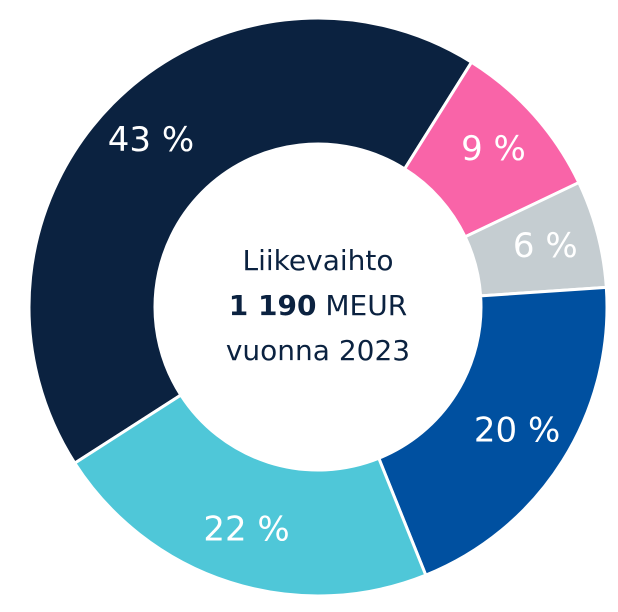 The width and height of the screenshot is (618, 612). Describe the element at coordinates (273, 305) in the screenshot. I see `center-total: 1 190` at that location.